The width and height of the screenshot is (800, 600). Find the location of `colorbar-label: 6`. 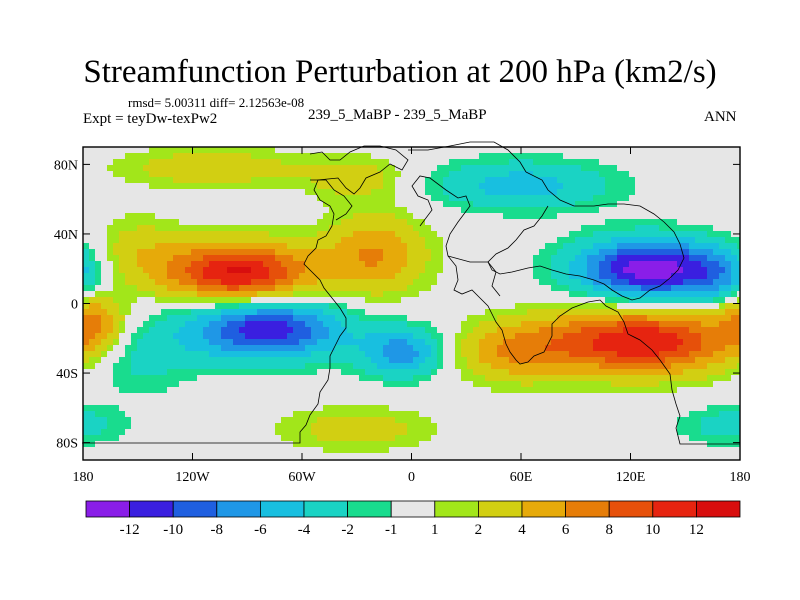

colorbar-label: 6 is located at coordinates (566, 530).